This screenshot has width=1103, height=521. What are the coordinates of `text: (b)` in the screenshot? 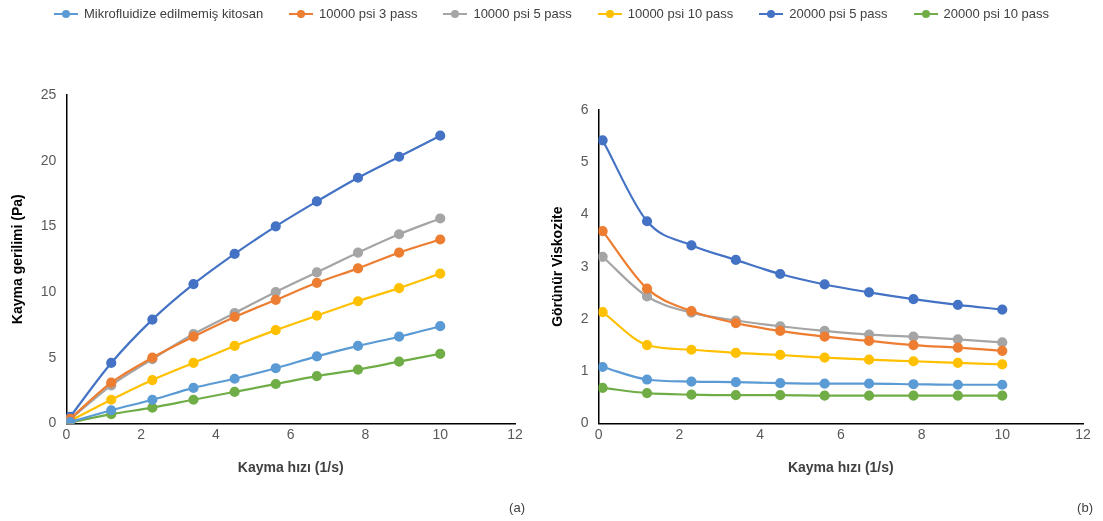 It's located at (1085, 508).